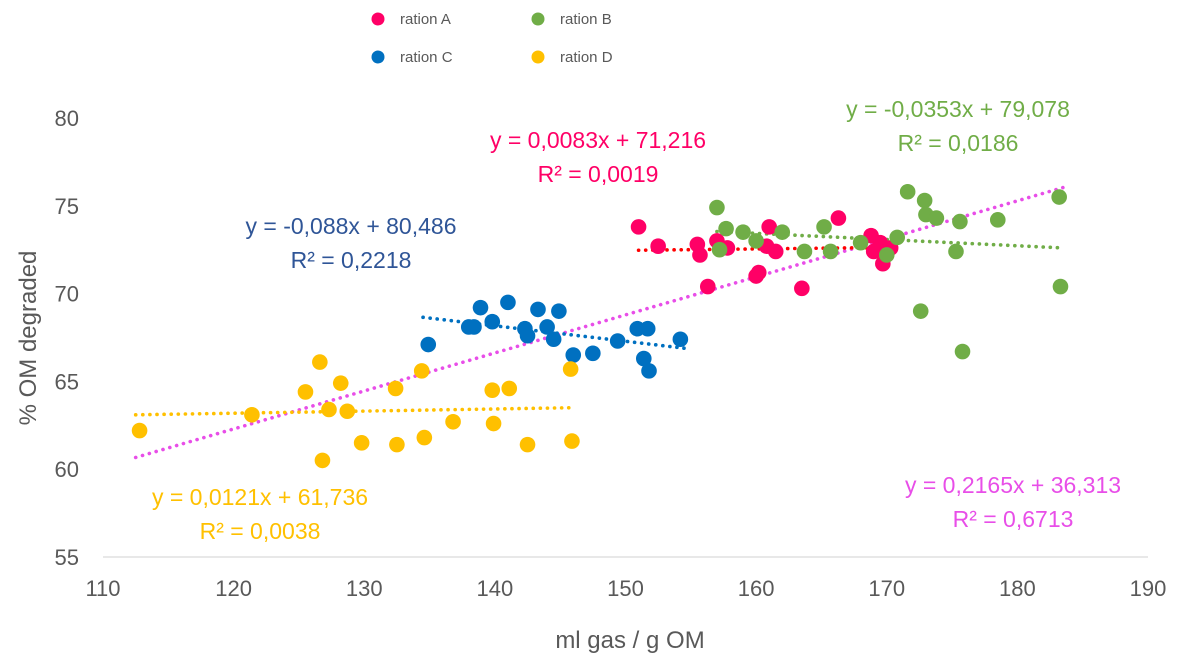 This screenshot has width=1183, height=664. I want to click on x-tick-label: 130, so click(364, 588).